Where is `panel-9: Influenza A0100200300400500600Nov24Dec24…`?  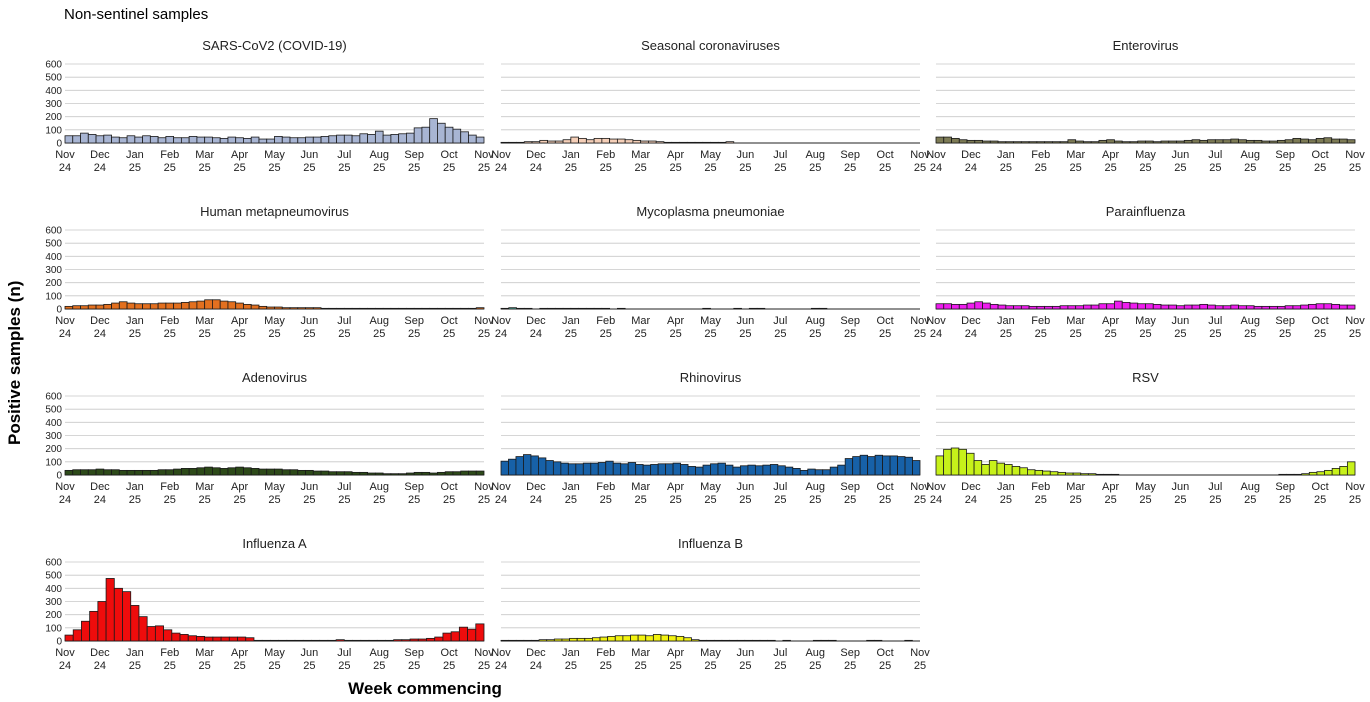 panel-9: Influenza A0100200300400500600Nov24Dec24… is located at coordinates (269, 604).